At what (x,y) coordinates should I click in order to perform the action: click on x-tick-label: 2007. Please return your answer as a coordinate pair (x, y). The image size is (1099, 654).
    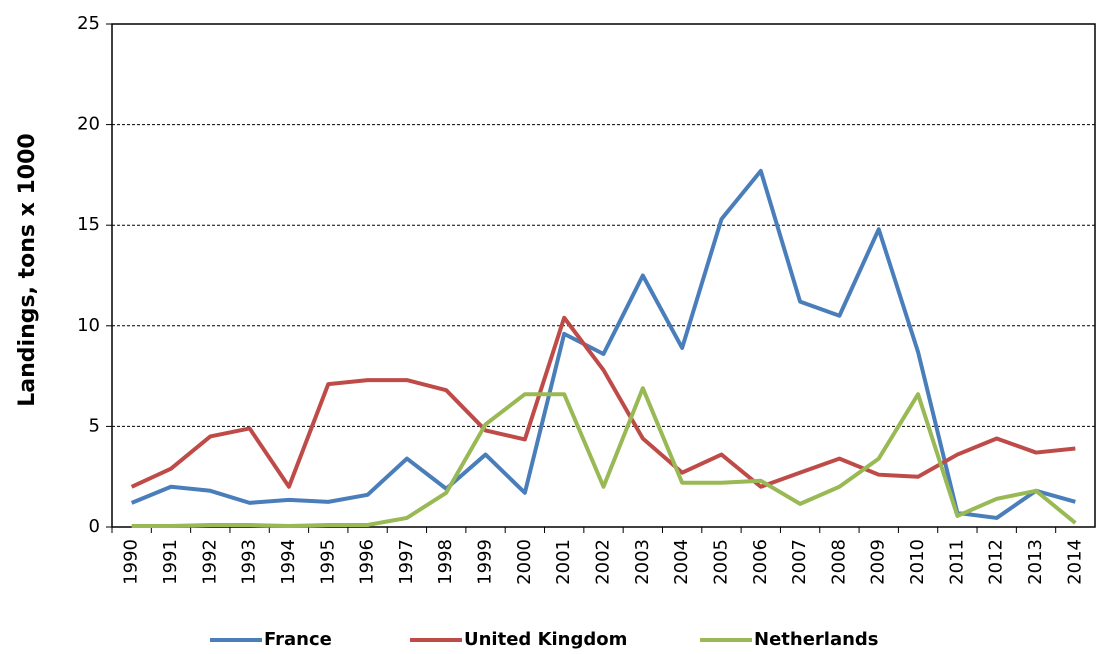
    Looking at the image, I should click on (799, 562).